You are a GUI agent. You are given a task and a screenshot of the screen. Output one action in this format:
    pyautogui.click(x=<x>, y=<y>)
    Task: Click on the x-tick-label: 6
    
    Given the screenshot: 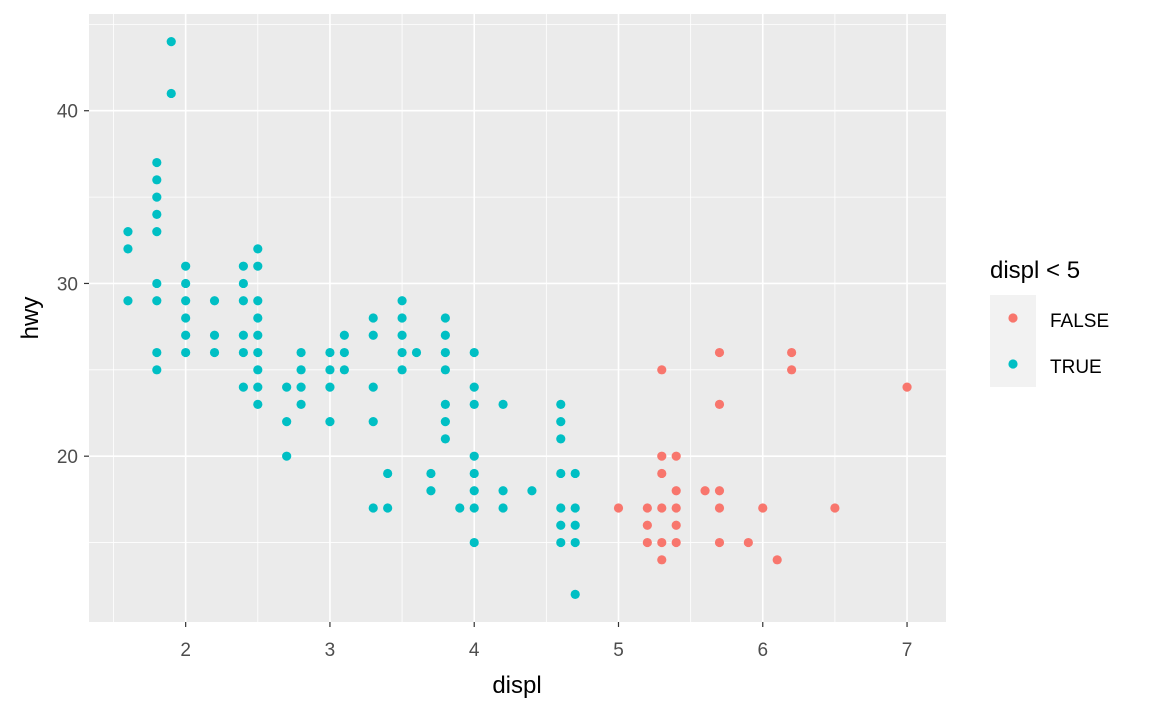 What is the action you would take?
    pyautogui.click(x=762, y=650)
    